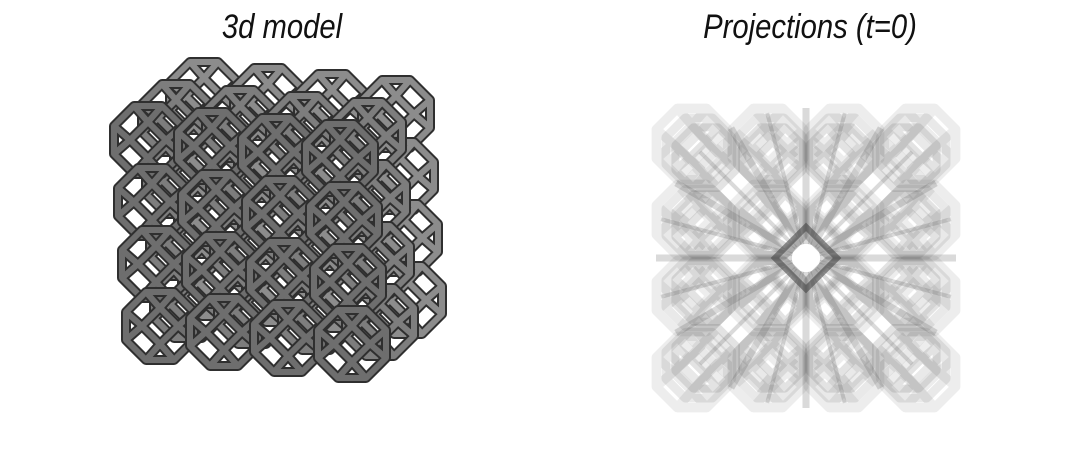 The height and width of the screenshot is (473, 1080). What do you see at coordinates (282, 27) in the screenshot?
I see `model-panel-title: 3d model` at bounding box center [282, 27].